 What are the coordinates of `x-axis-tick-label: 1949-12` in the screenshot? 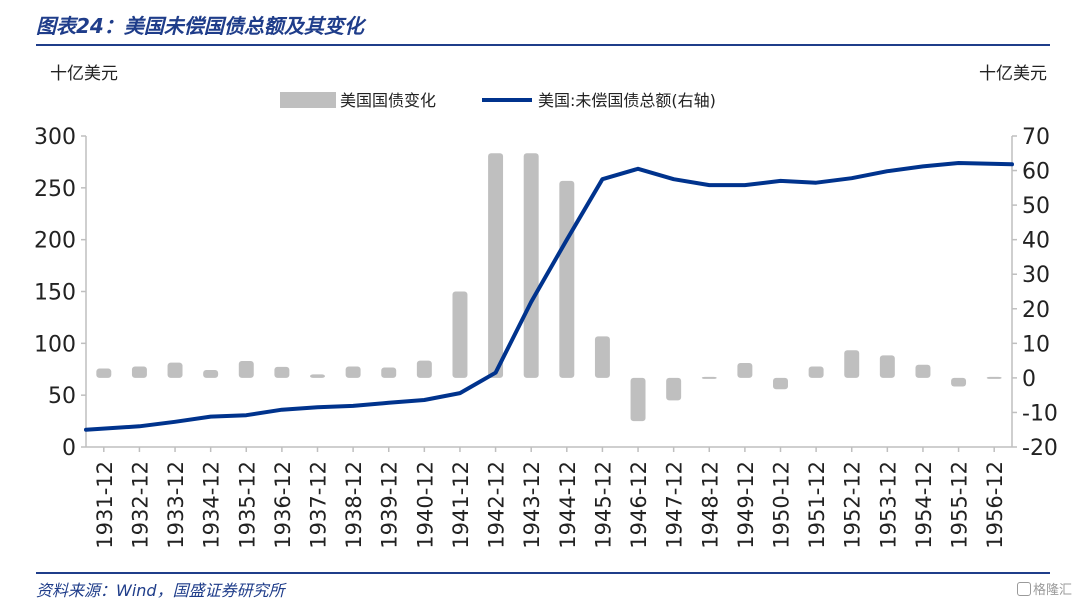 It's located at (746, 505).